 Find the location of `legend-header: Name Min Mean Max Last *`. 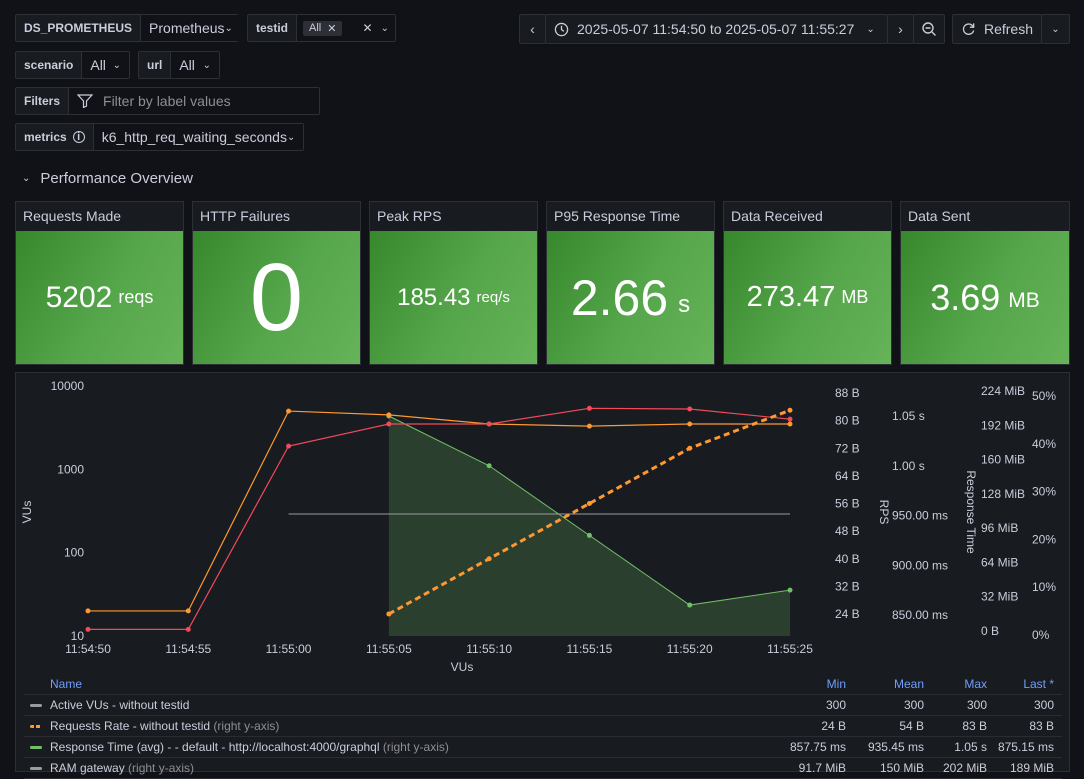

legend-header: Name Min Mean Max Last * is located at coordinates (543, 684).